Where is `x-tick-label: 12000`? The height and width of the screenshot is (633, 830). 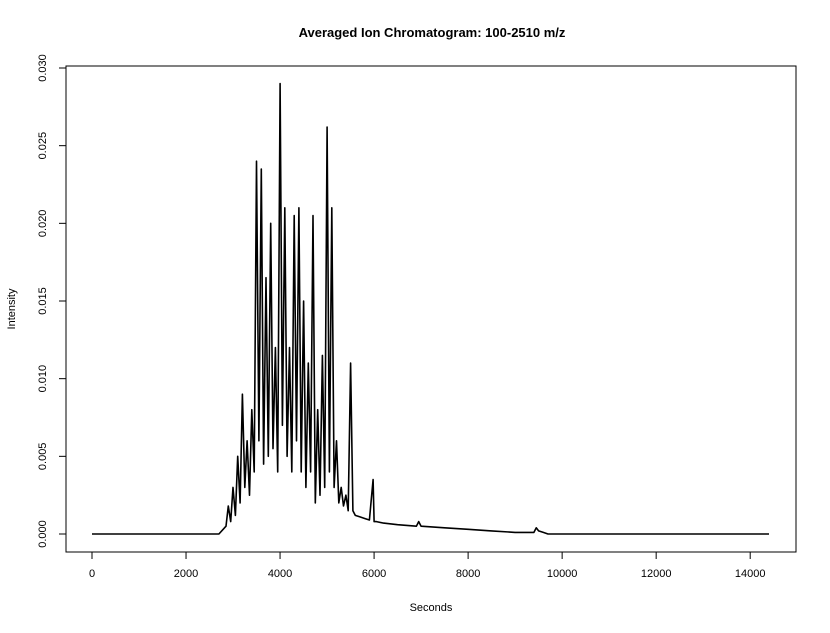 x-tick-label: 12000 is located at coordinates (656, 574).